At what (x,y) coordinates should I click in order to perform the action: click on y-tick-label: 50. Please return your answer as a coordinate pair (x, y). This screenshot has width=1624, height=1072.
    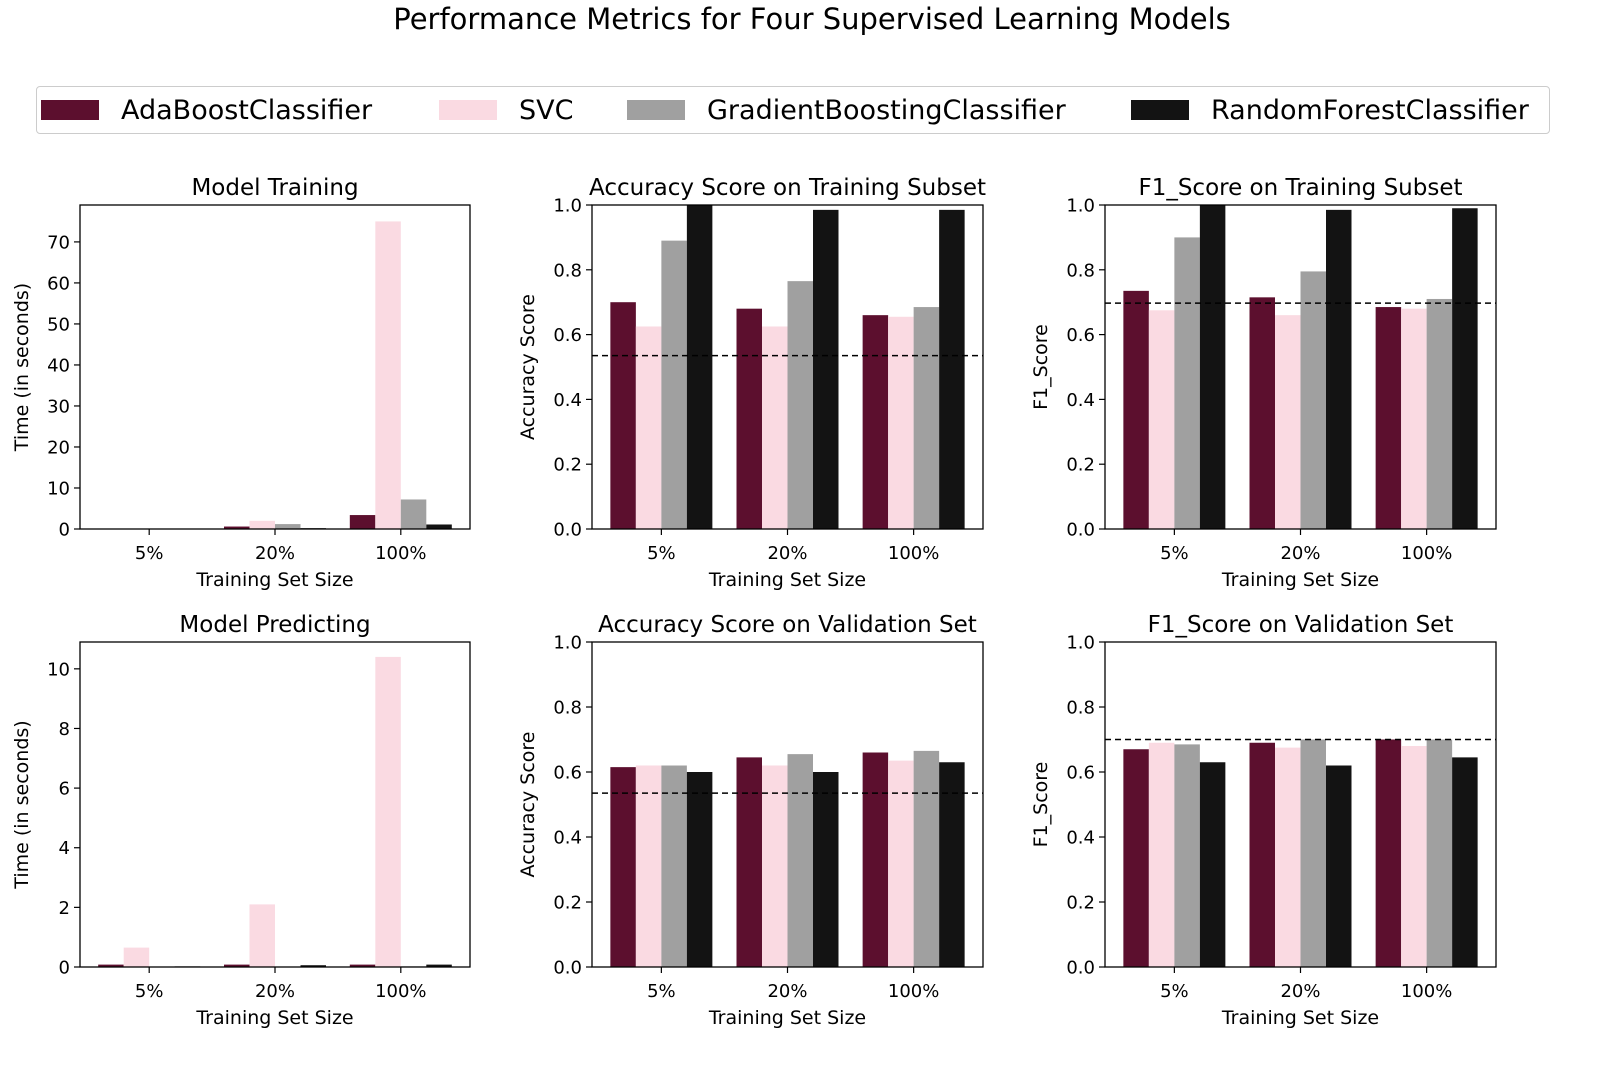
    Looking at the image, I should click on (58, 324).